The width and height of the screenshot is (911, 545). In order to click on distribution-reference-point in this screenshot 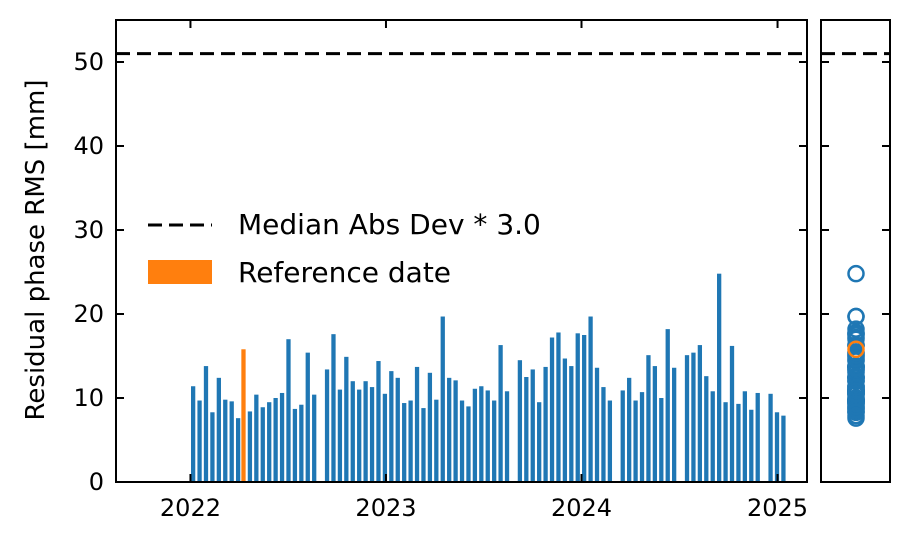, I will do `click(856, 349)`.